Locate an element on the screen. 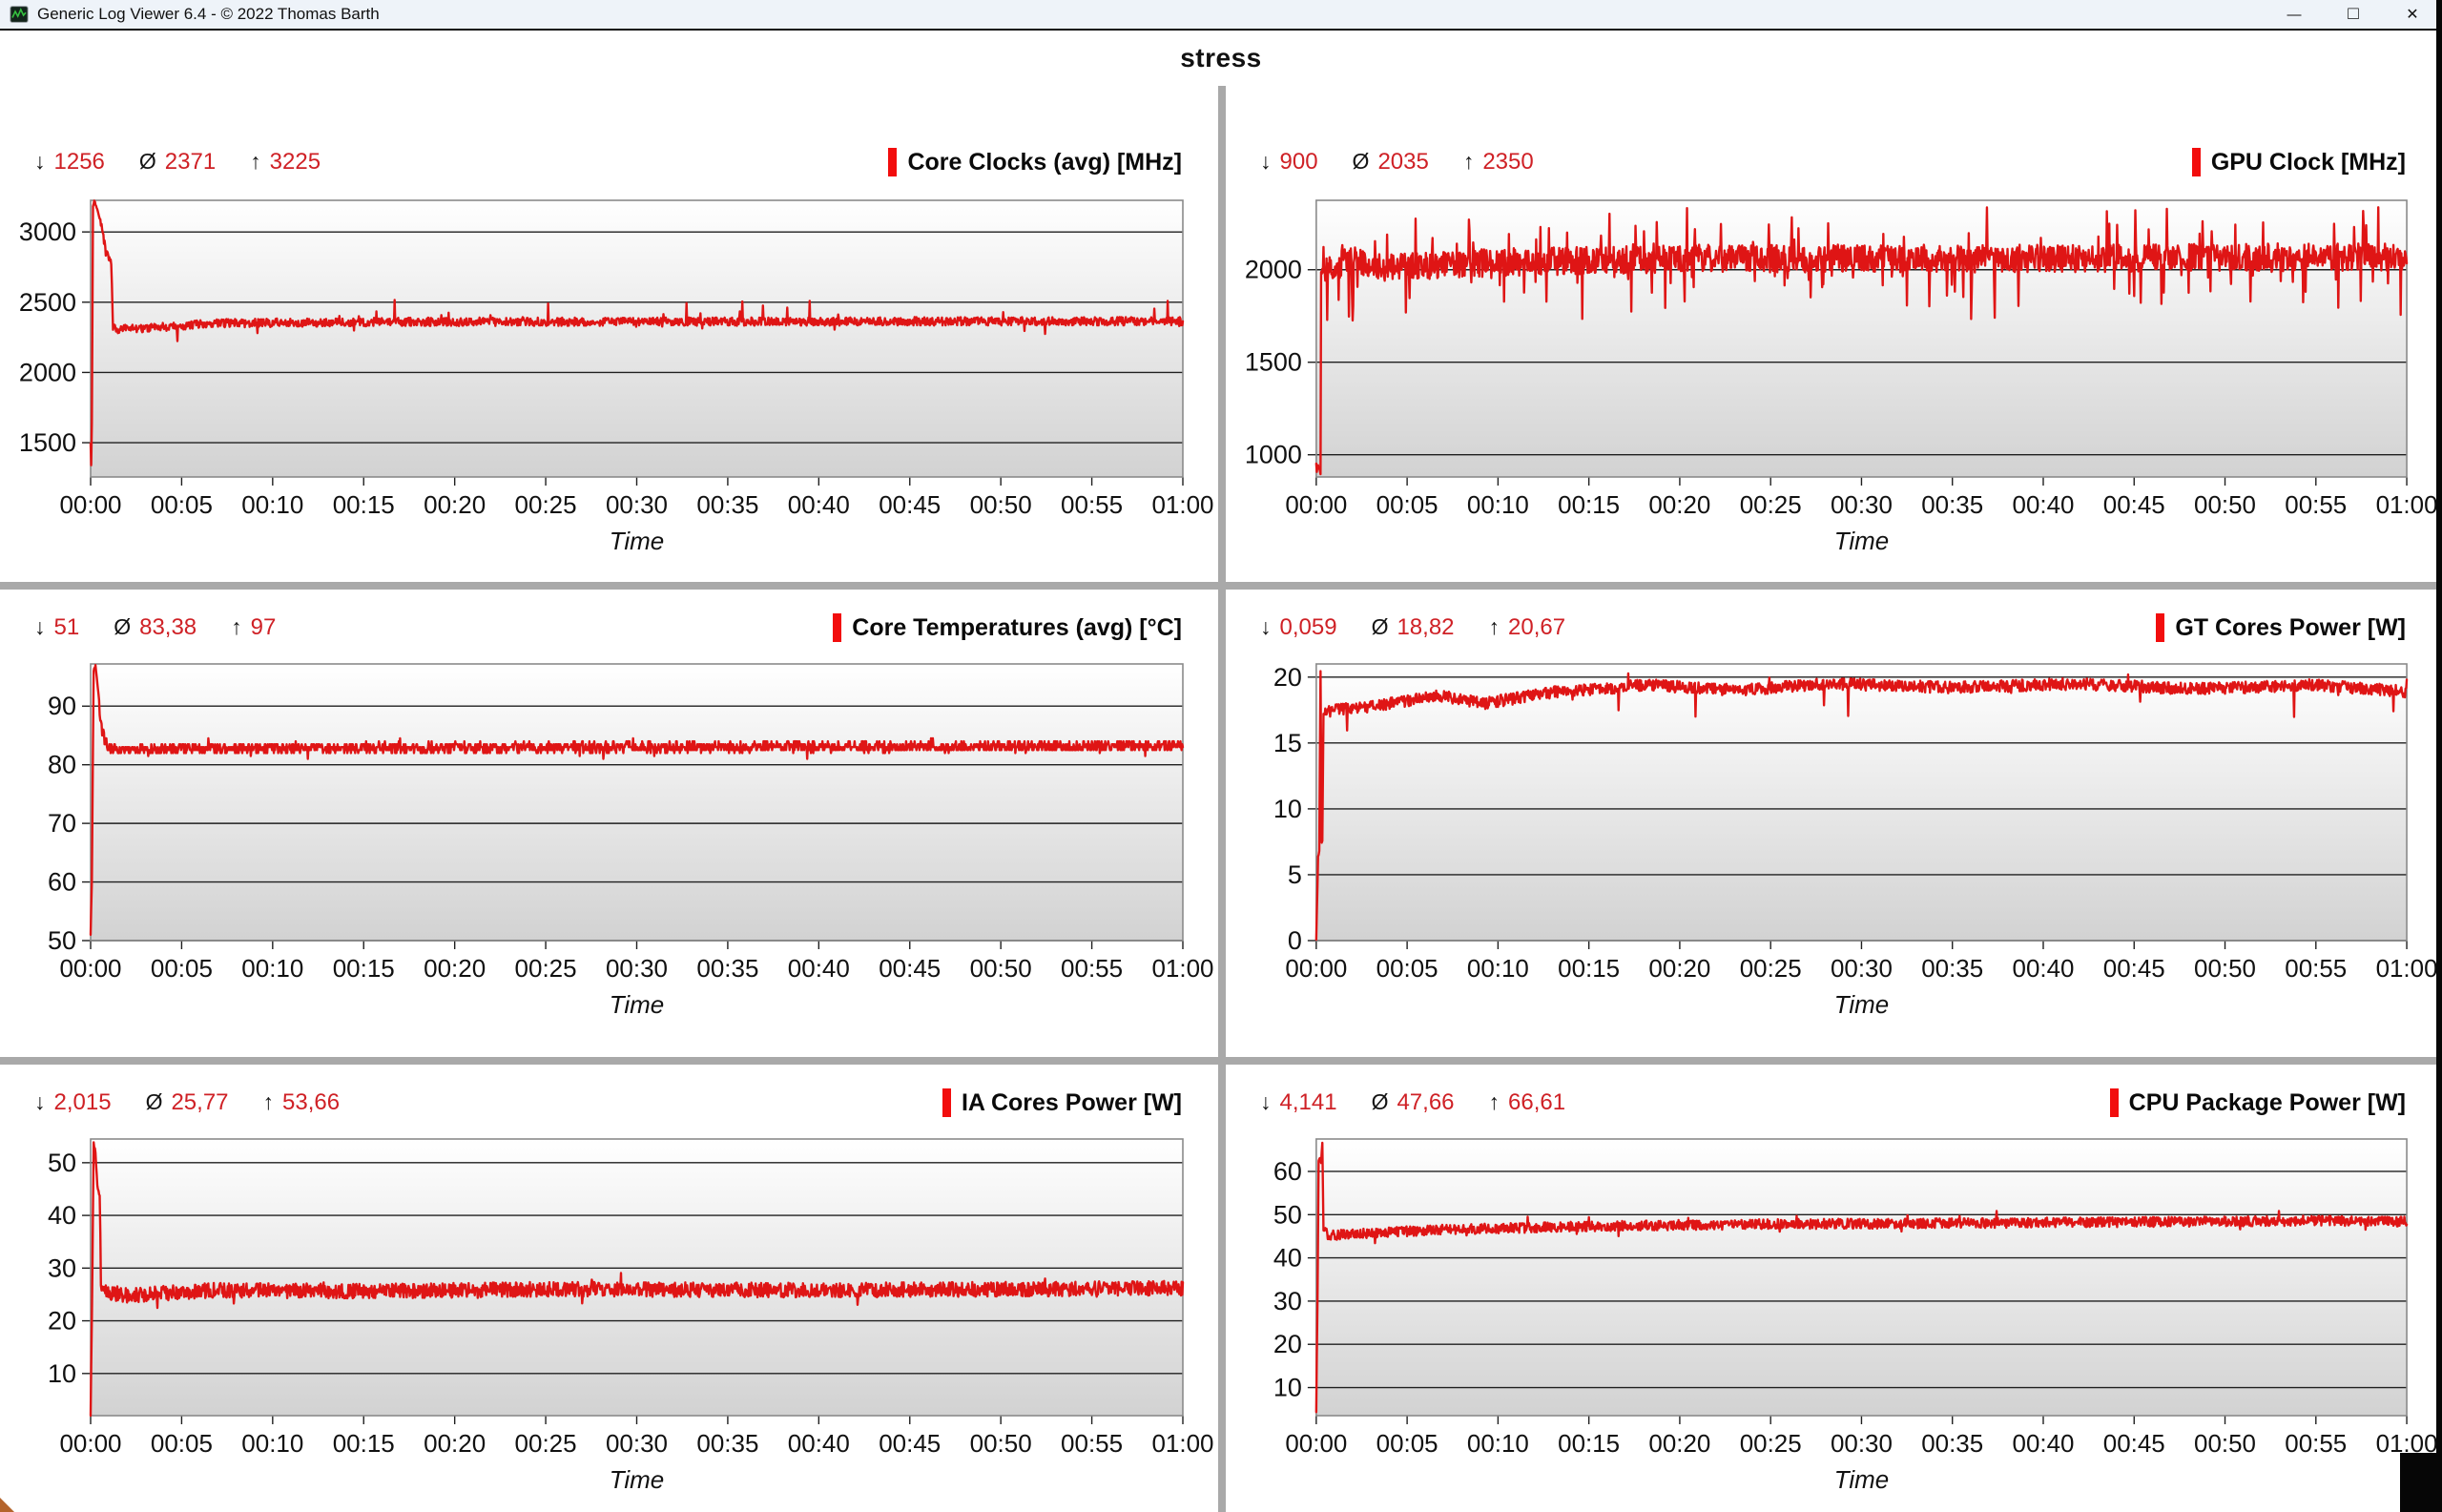  maximize-button: □ is located at coordinates (2353, 14).